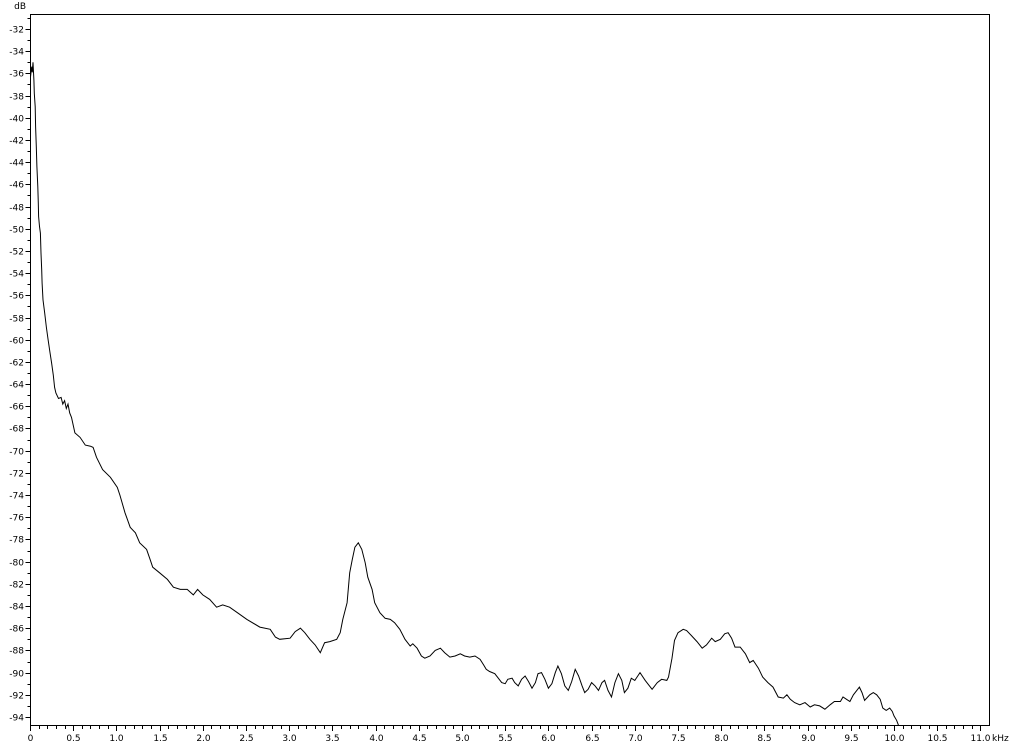 The image size is (1024, 745). Describe the element at coordinates (31, 739) in the screenshot. I see `x-tick-label: 0` at that location.